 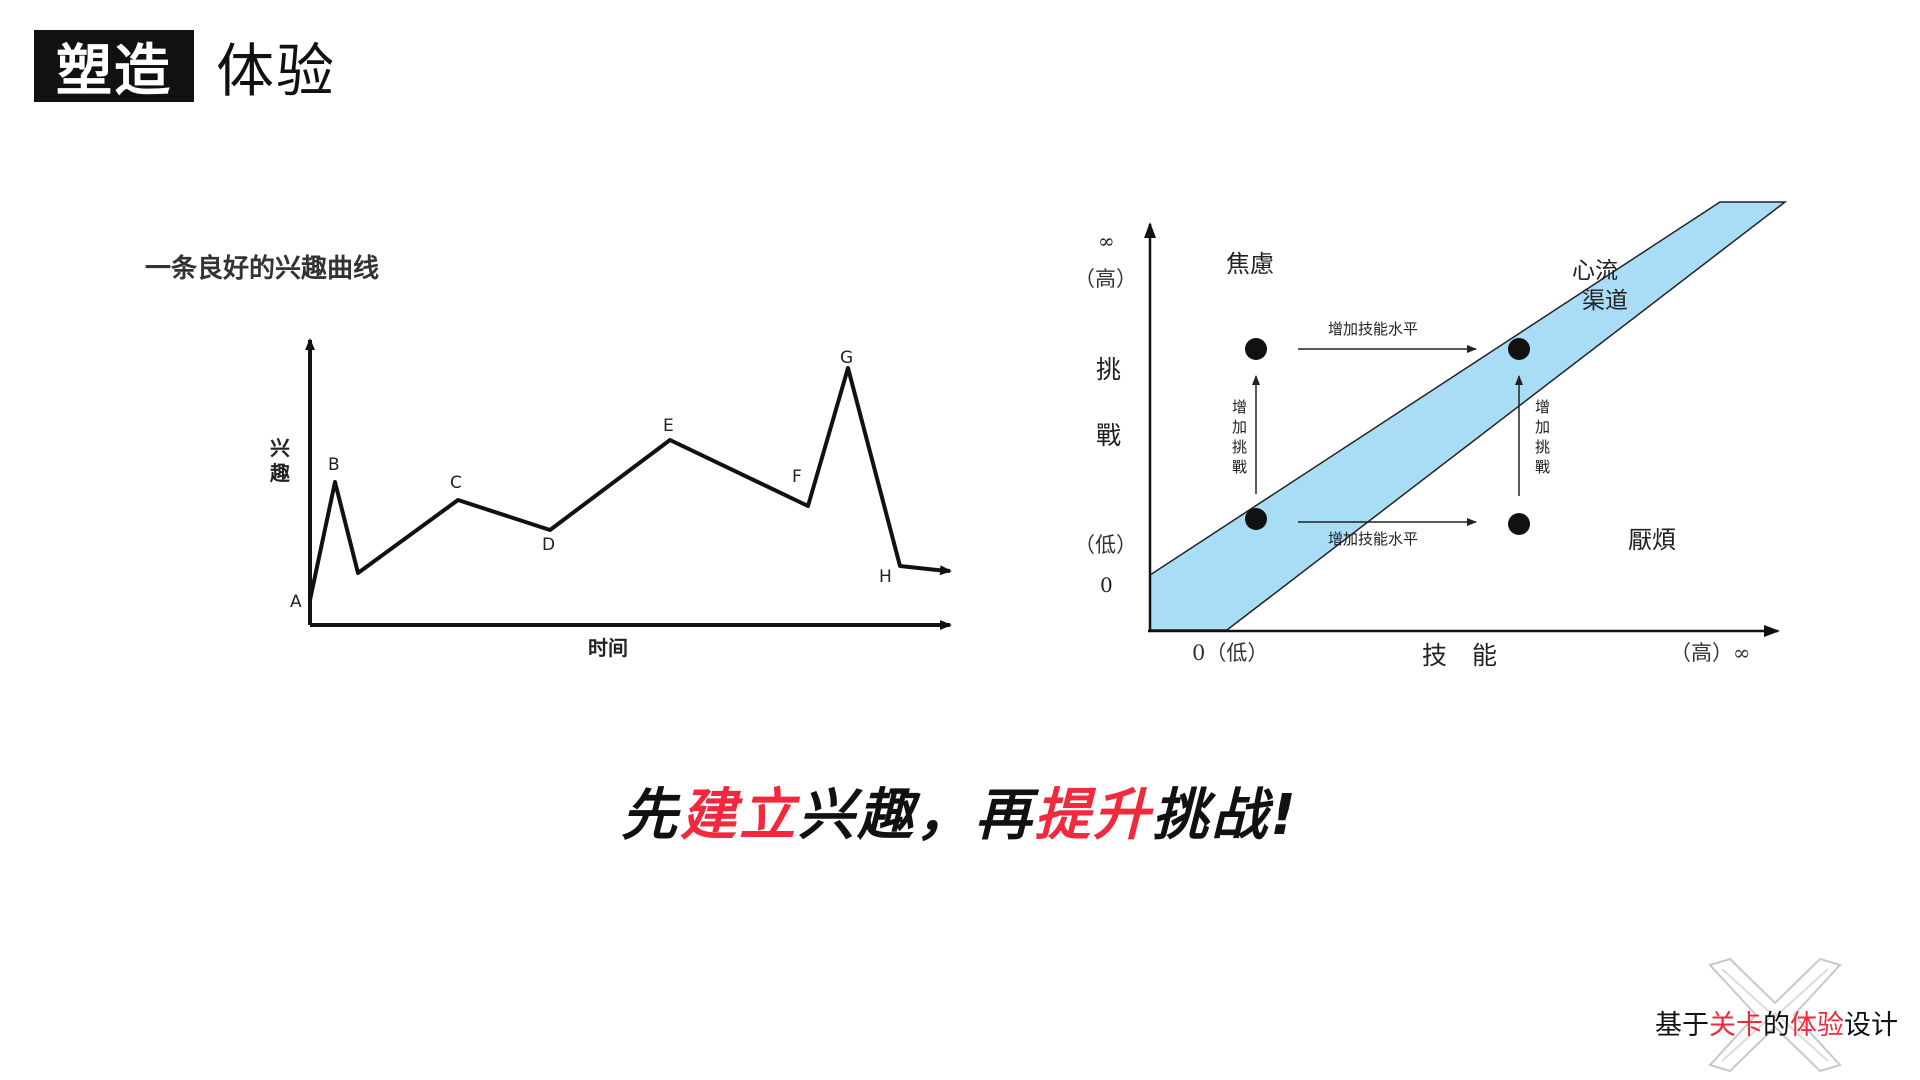 I want to click on curve-end-arrow, so click(x=944, y=570).